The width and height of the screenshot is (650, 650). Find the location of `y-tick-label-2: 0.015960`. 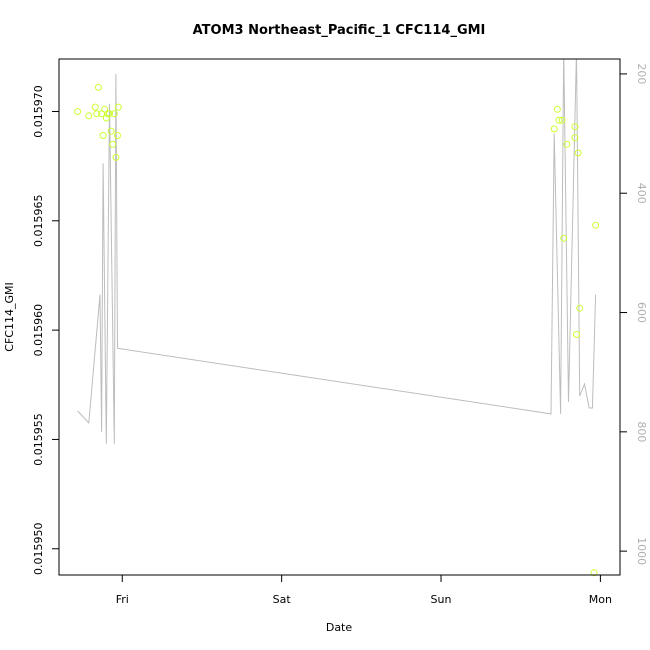

y-tick-label-2: 0.015960 is located at coordinates (38, 330).